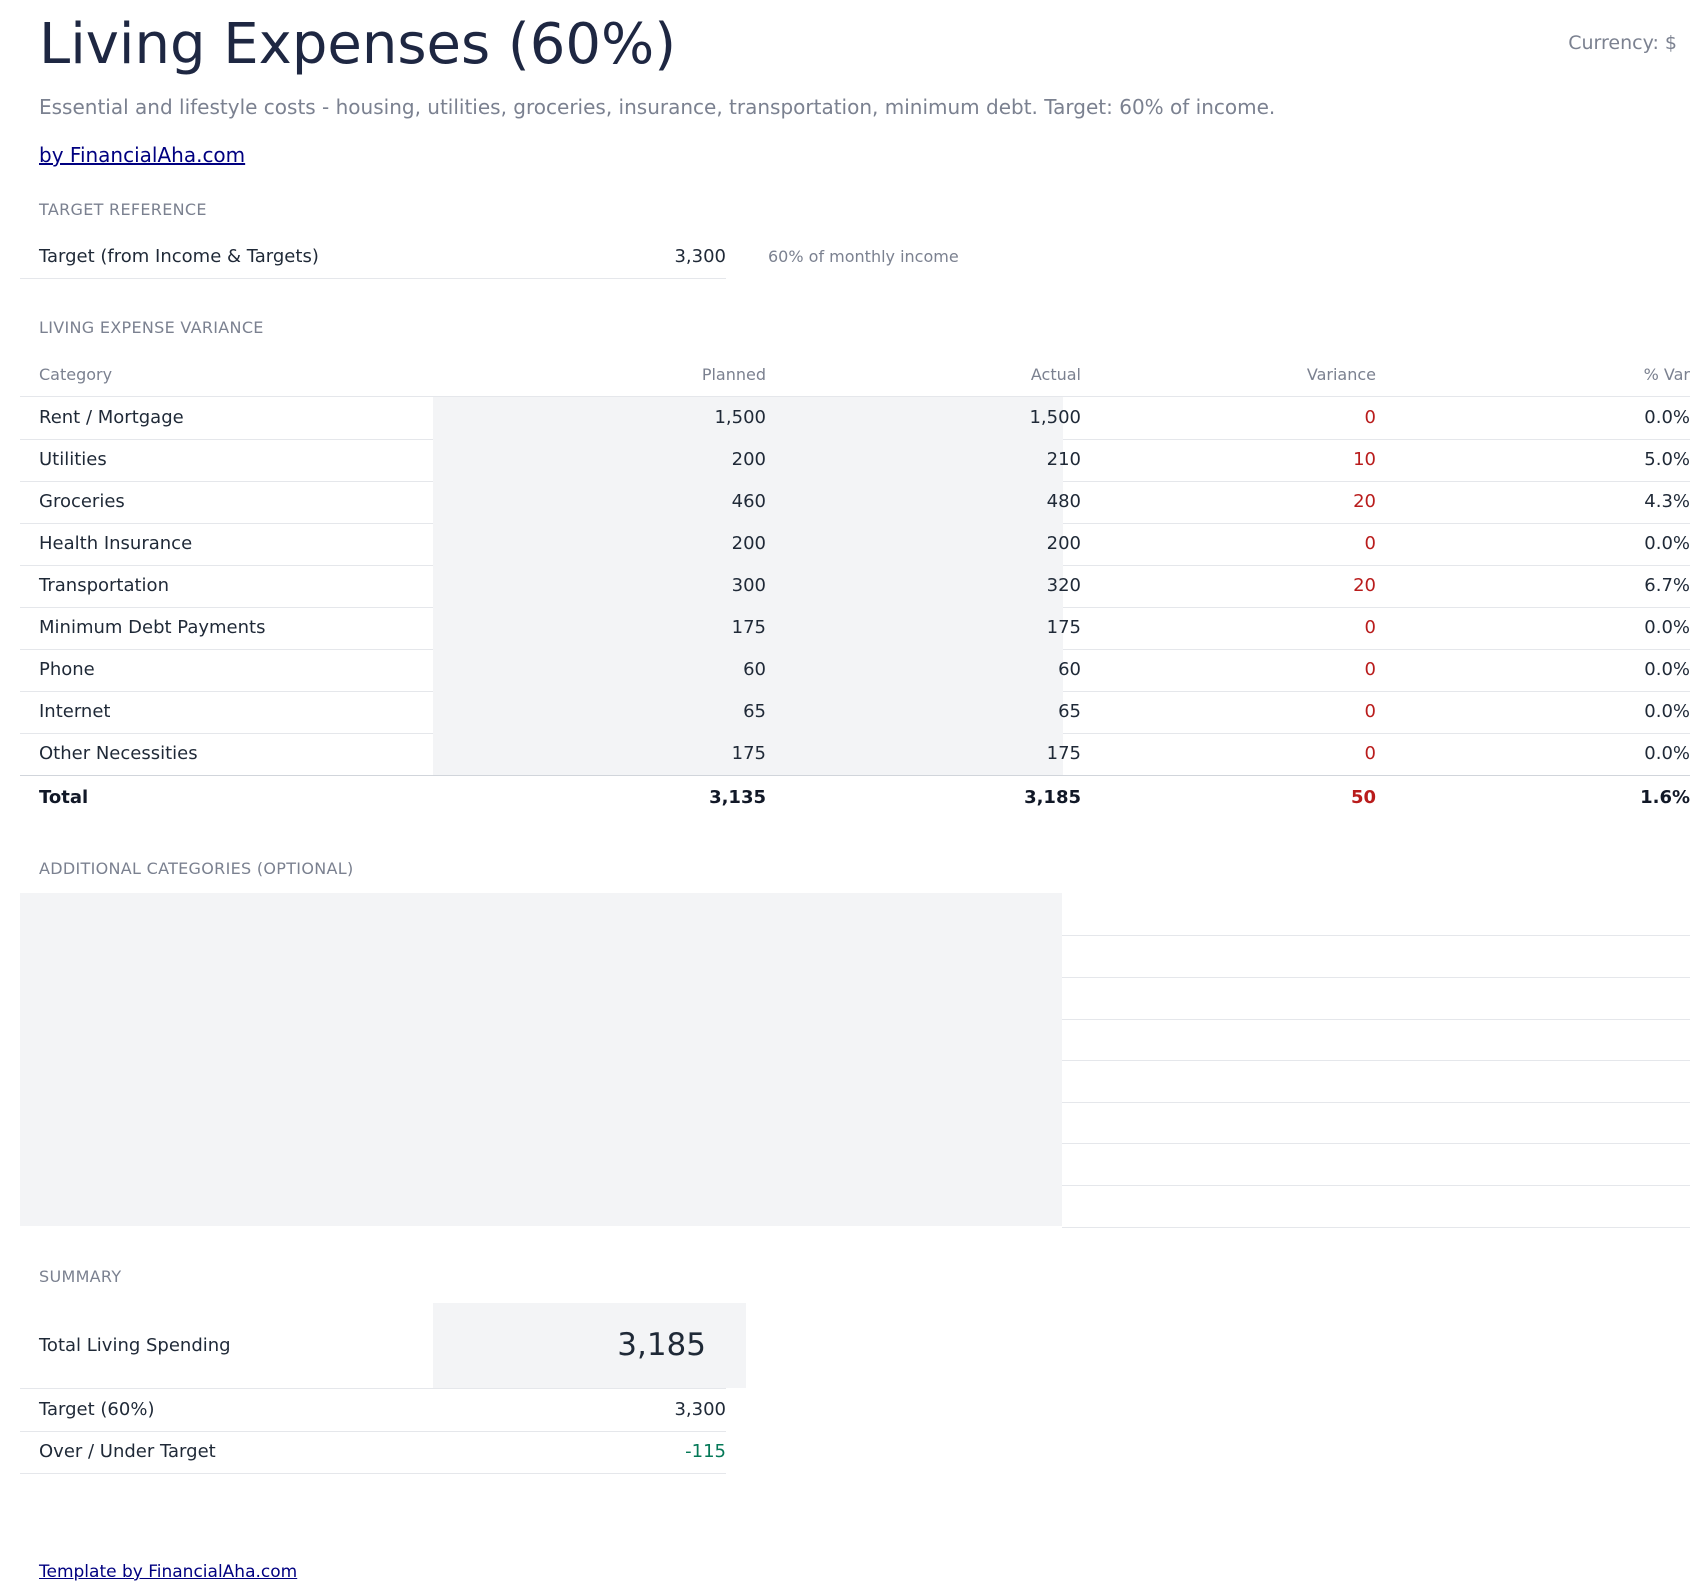 The image size is (1707, 1596). I want to click on row-category: Rent / Mortgage, so click(111, 417).